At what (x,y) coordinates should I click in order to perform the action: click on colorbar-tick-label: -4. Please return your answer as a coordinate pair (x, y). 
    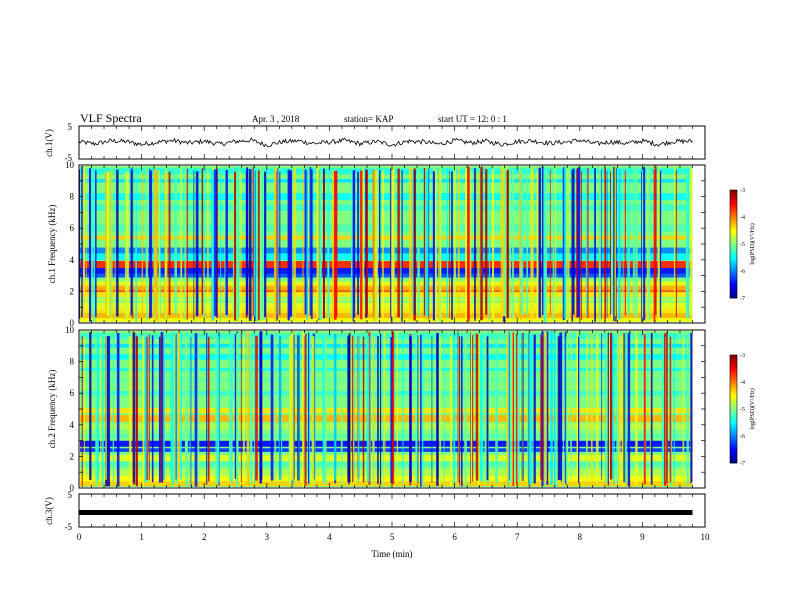
    Looking at the image, I should click on (742, 383).